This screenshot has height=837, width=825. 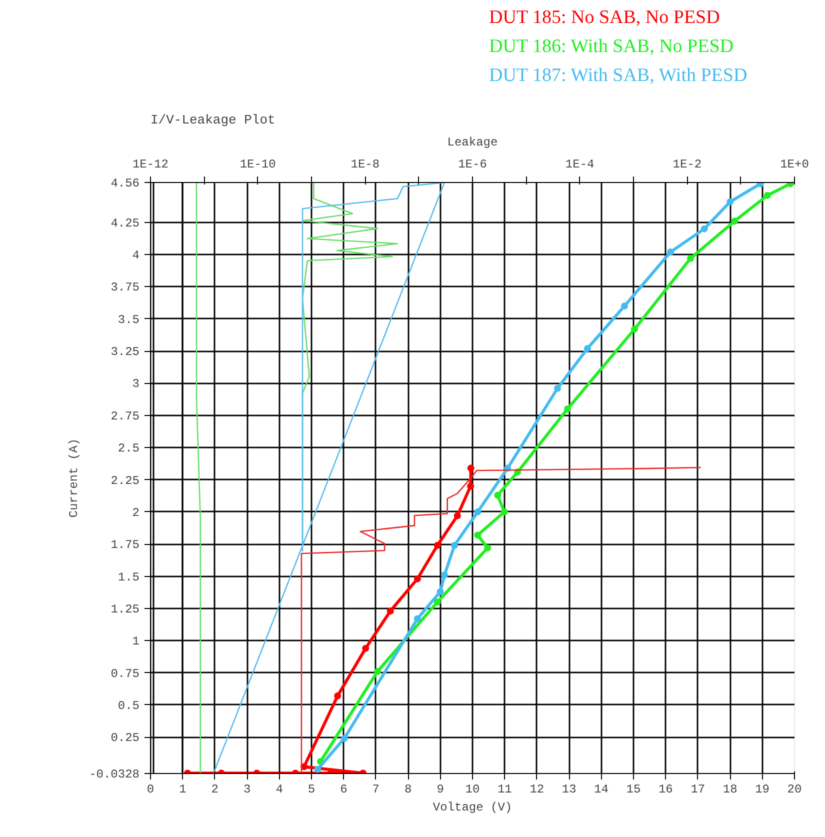 What do you see at coordinates (125, 416) in the screenshot?
I see `y-tick-label: 2.75` at bounding box center [125, 416].